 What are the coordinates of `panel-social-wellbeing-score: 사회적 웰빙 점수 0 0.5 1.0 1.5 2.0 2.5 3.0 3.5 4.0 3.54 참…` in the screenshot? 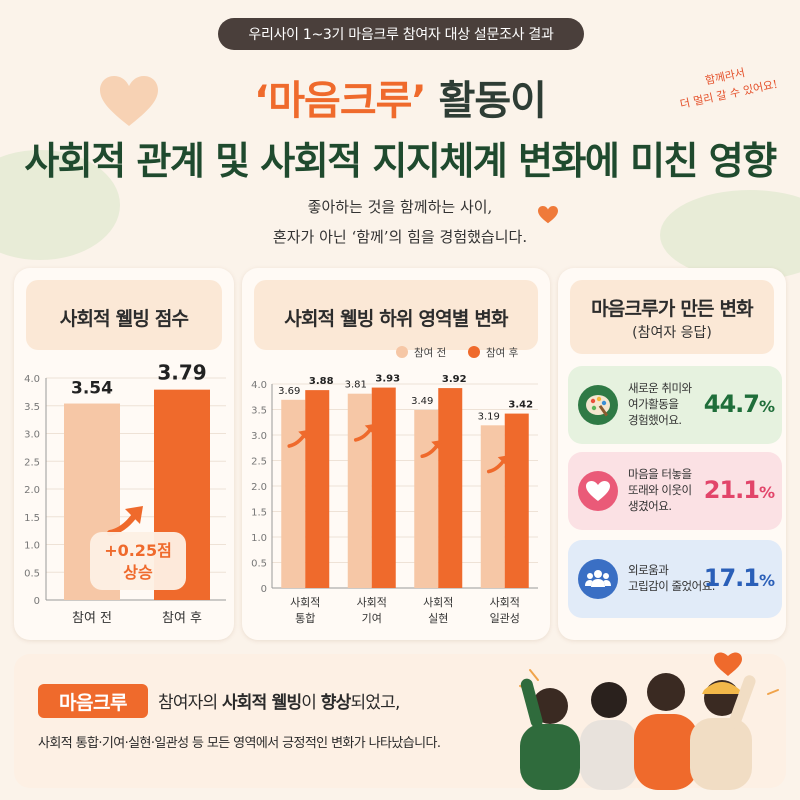 It's located at (124, 454).